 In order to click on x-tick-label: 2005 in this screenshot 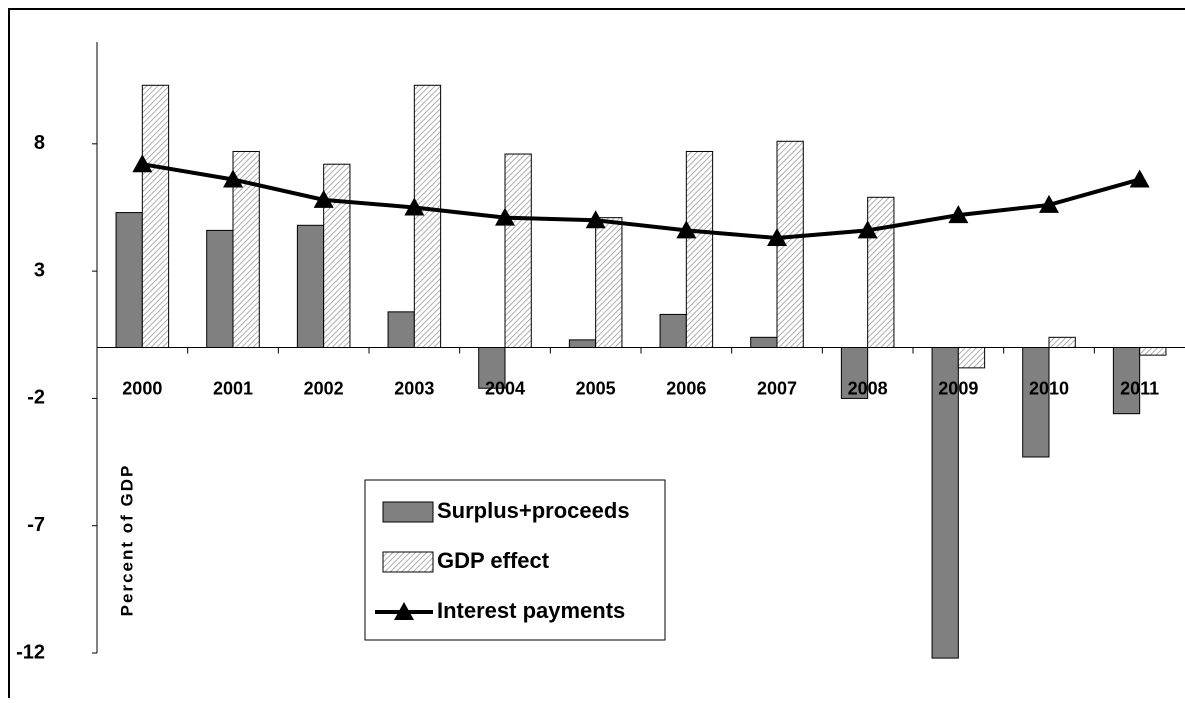, I will do `click(596, 388)`.